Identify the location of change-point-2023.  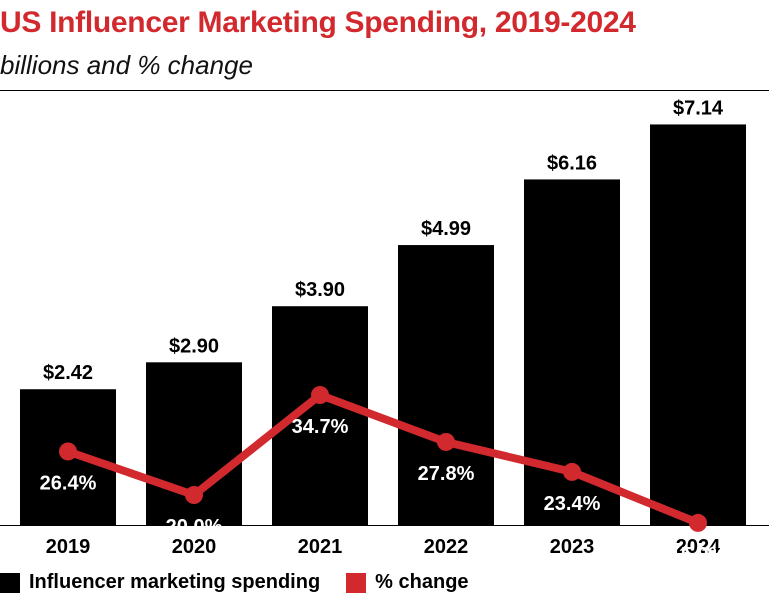
(572, 471).